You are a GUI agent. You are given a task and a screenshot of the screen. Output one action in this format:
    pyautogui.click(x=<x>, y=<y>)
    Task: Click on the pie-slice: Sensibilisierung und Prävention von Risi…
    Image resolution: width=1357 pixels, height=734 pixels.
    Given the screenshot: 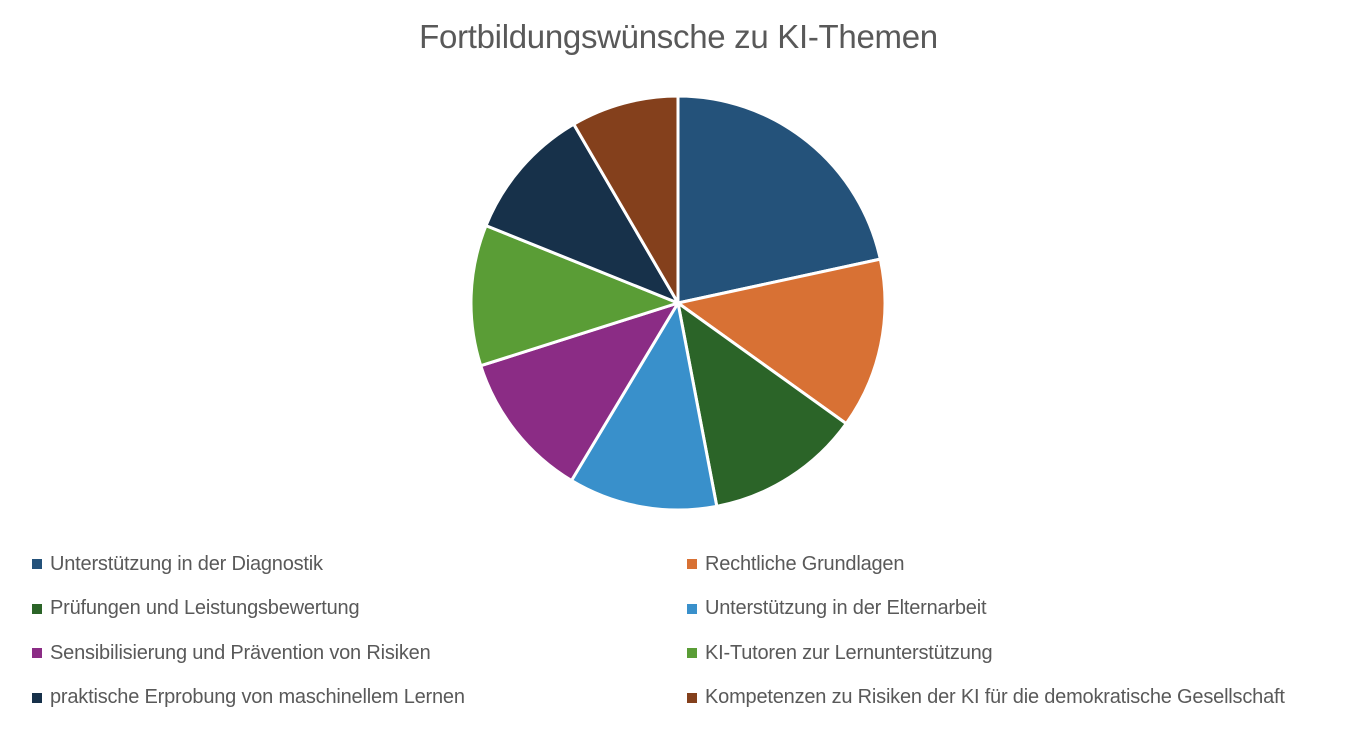 What is the action you would take?
    pyautogui.click(x=579, y=392)
    